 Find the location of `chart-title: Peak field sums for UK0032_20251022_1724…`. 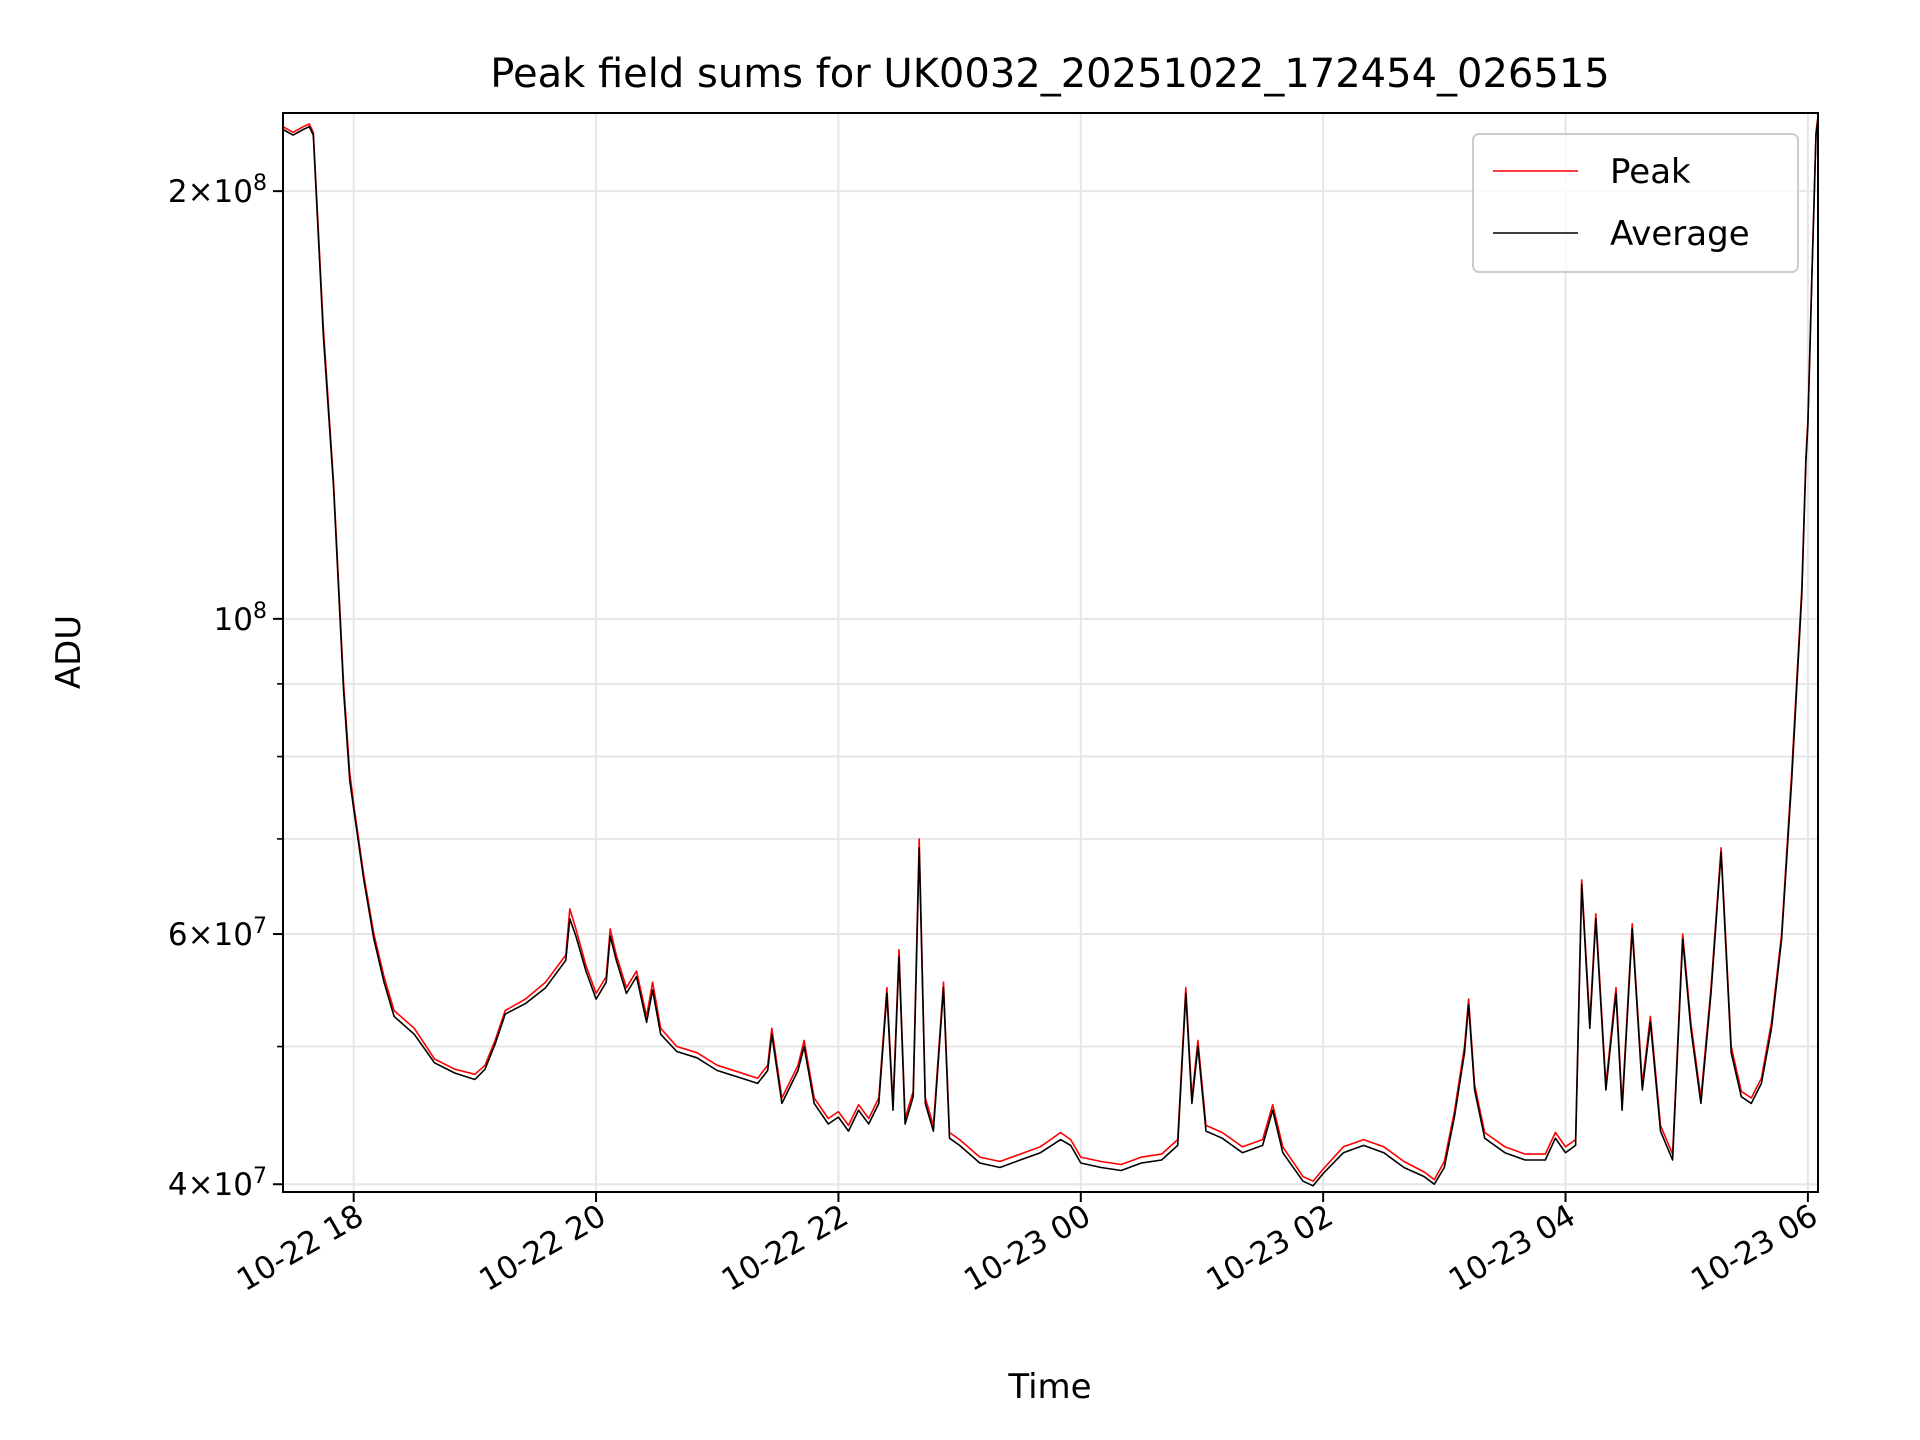

chart-title: Peak field sums for UK0032_20251022_1724… is located at coordinates (1049, 74).